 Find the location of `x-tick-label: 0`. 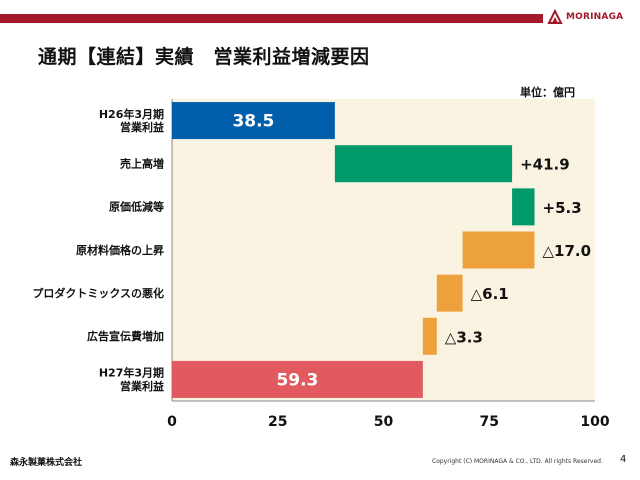

x-tick-label: 0 is located at coordinates (172, 422).